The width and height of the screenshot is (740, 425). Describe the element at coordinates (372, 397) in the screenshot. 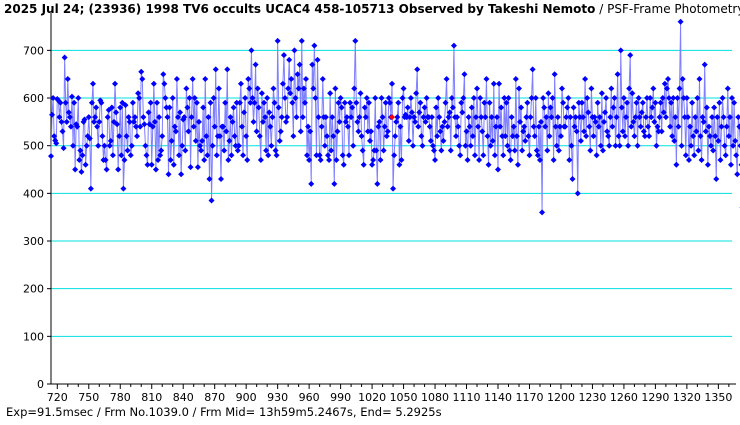

I see `x-tick-label-1020: 1020` at that location.